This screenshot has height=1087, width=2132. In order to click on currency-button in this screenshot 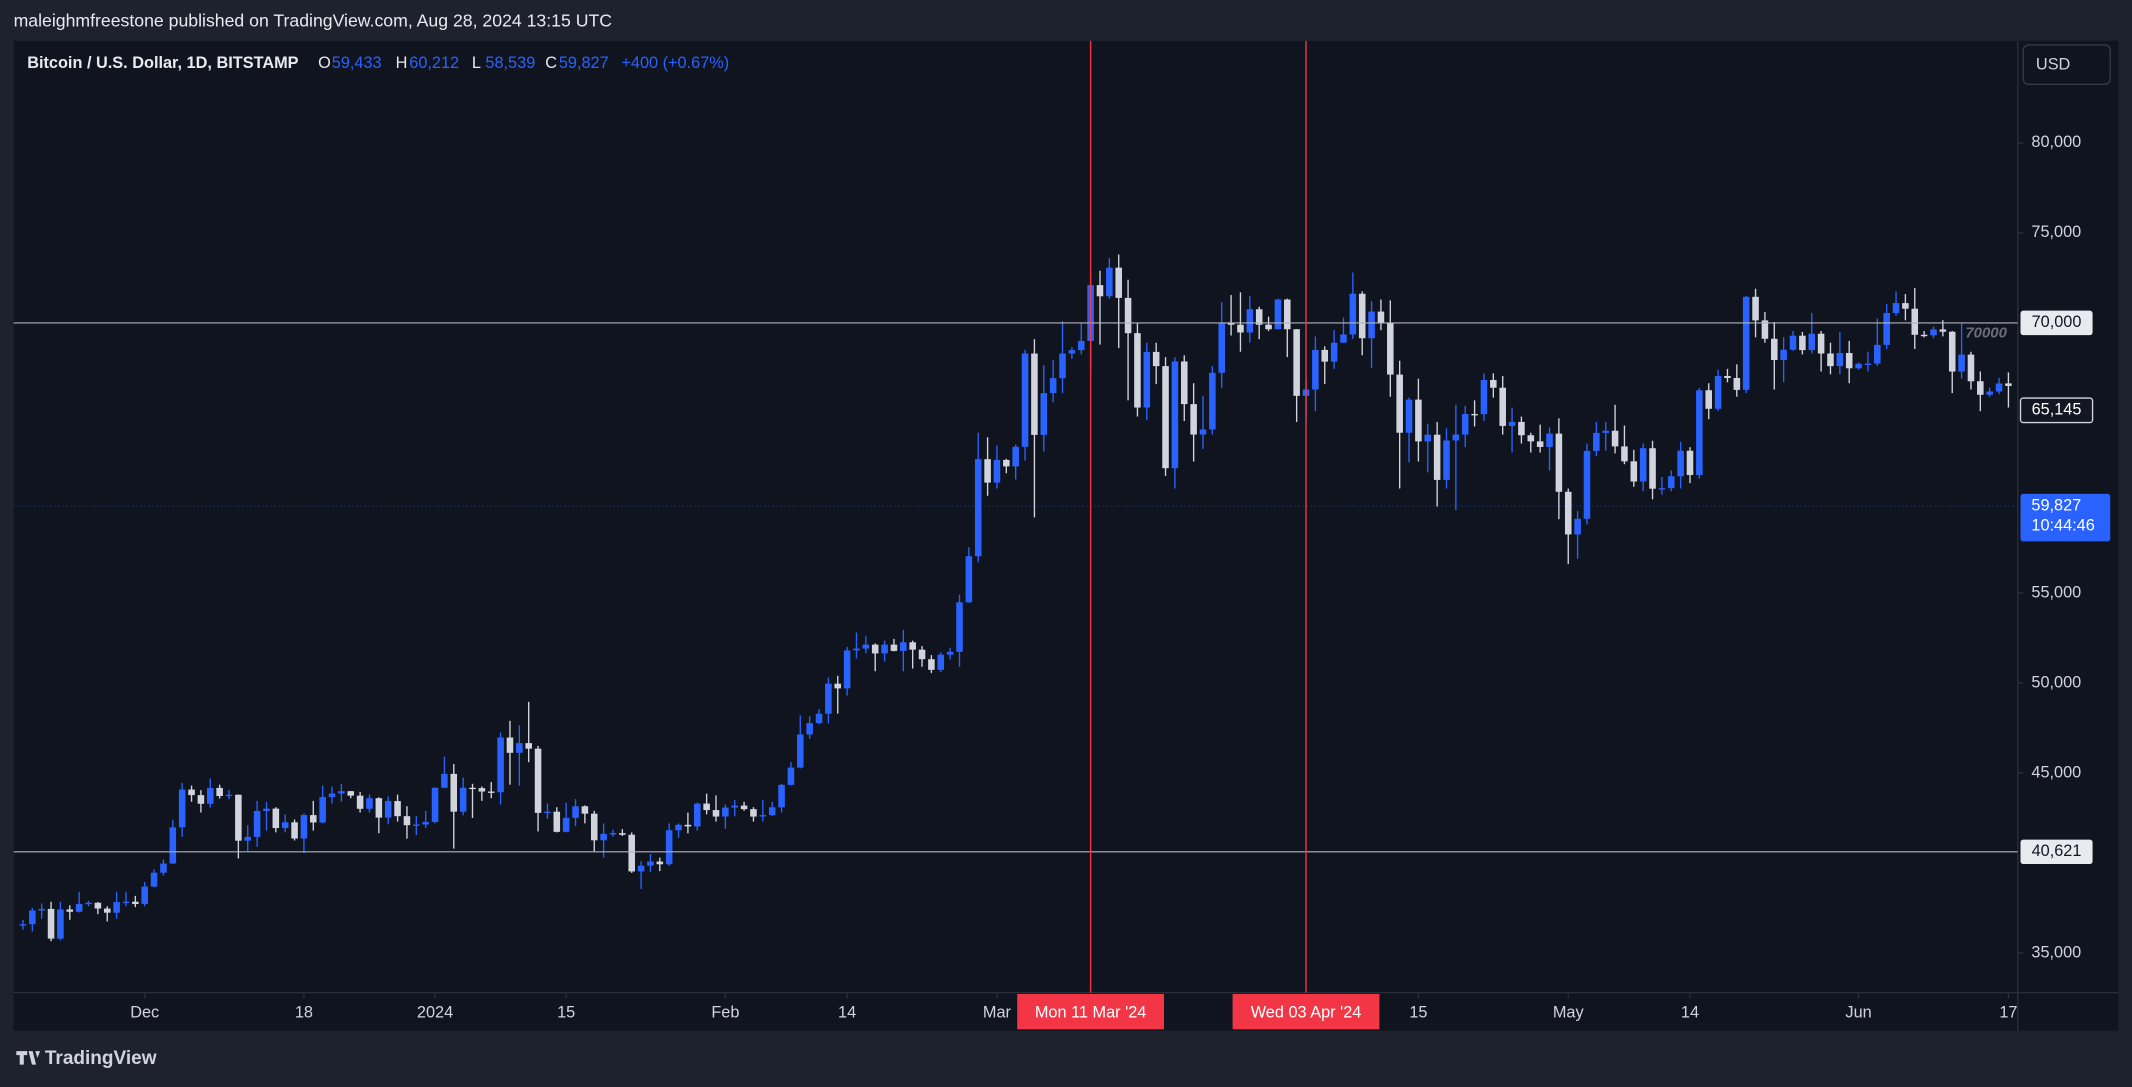, I will do `click(2066, 65)`.